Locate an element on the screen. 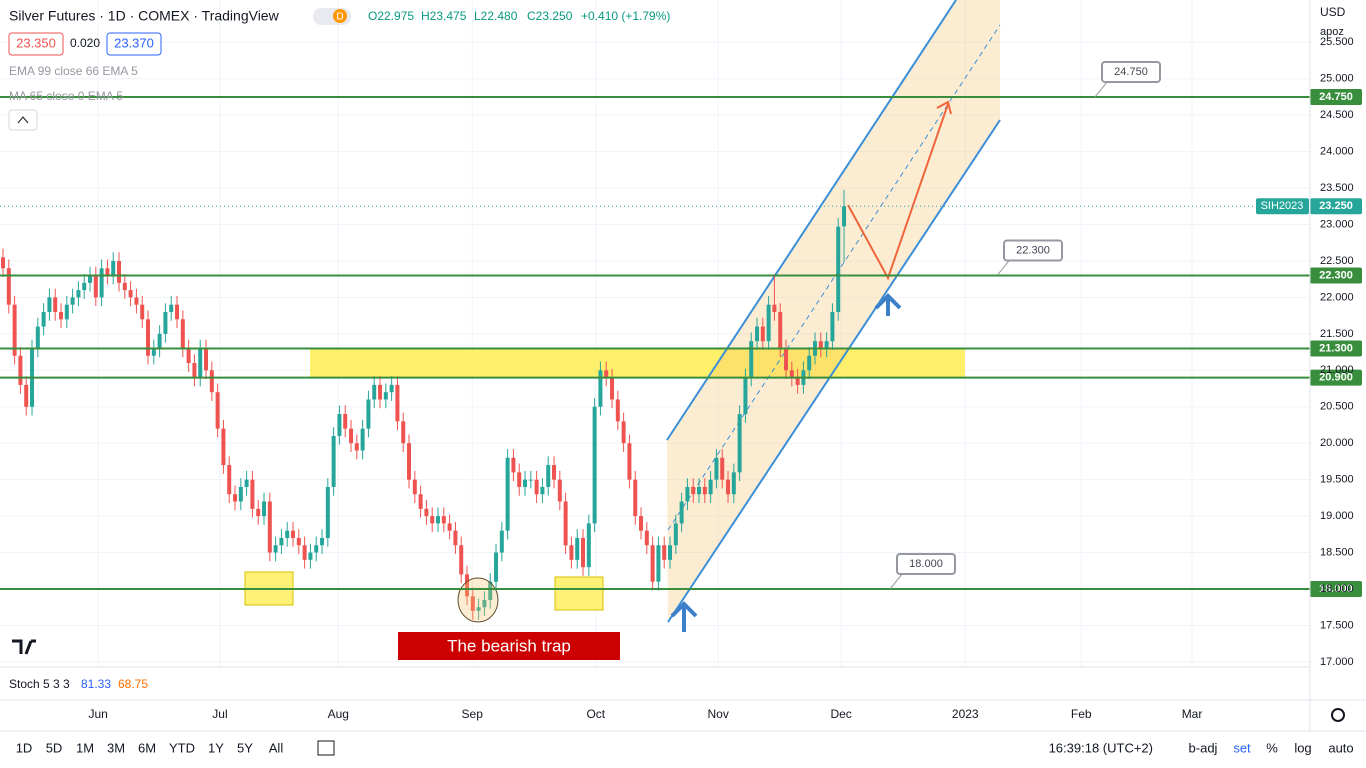 Image resolution: width=1366 pixels, height=768 pixels. arrow-head is located at coordinates (944, 107).